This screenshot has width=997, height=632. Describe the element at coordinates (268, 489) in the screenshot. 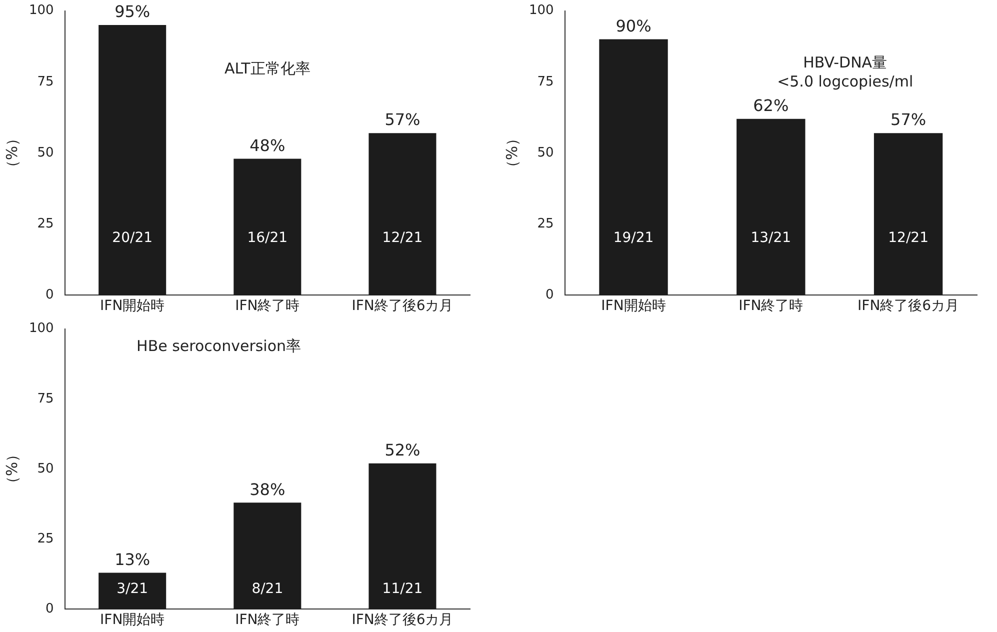

I see `data-label: 38%` at that location.